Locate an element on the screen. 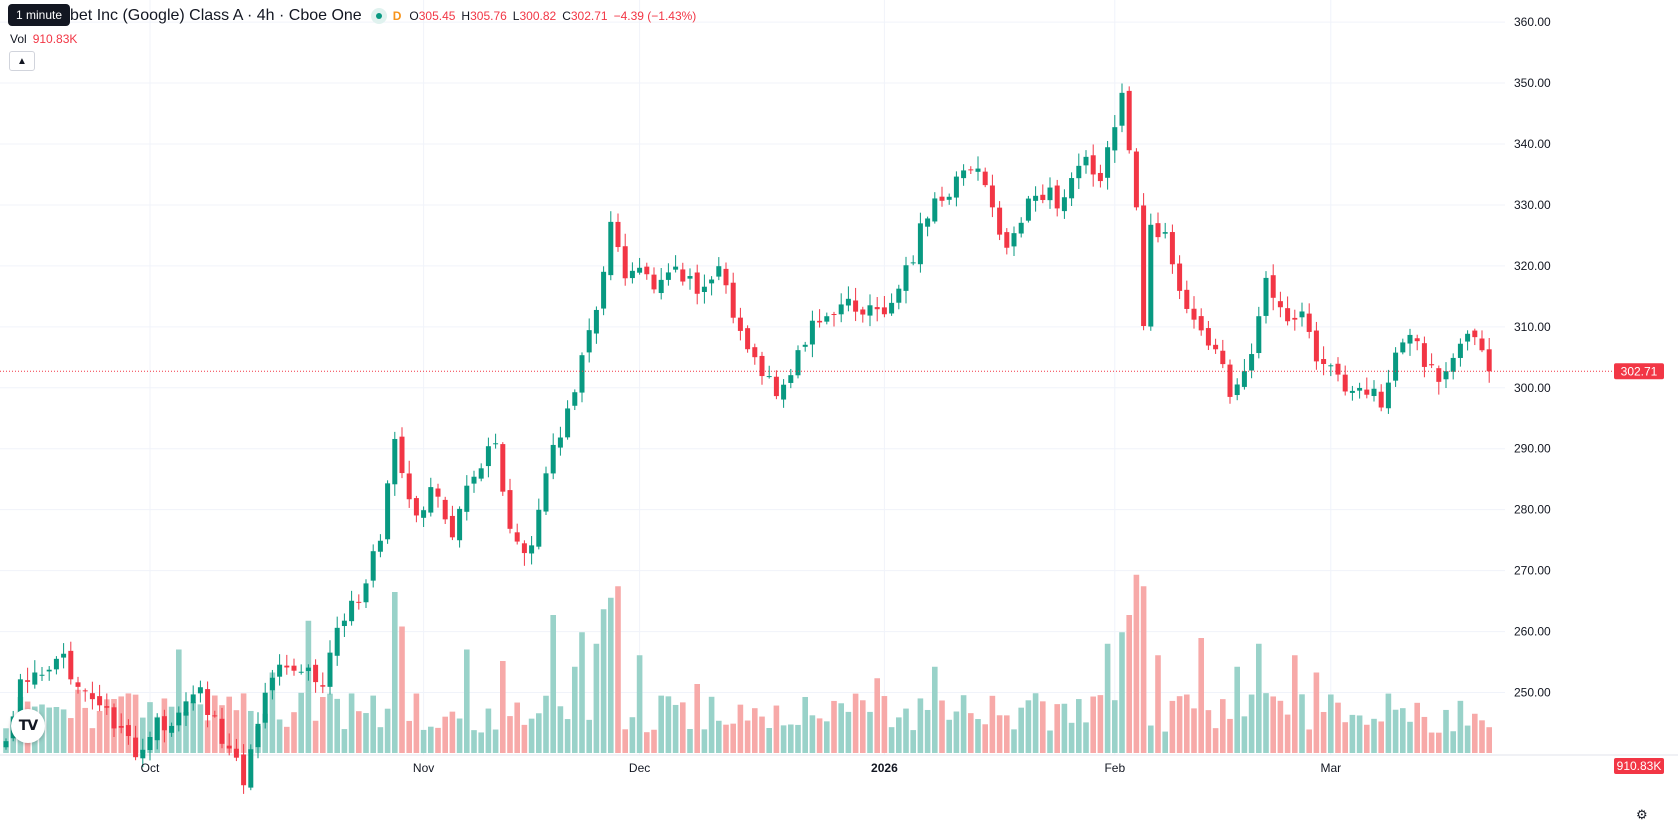 The height and width of the screenshot is (835, 1678). price-tick-label: 340.00 is located at coordinates (1532, 144).